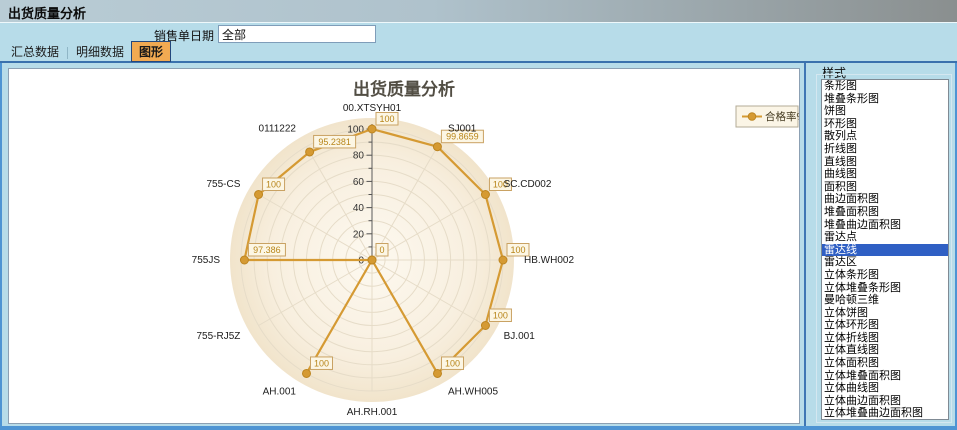 This screenshot has height=430, width=957. I want to click on style-list-item: 立体面积图, so click(851, 363).